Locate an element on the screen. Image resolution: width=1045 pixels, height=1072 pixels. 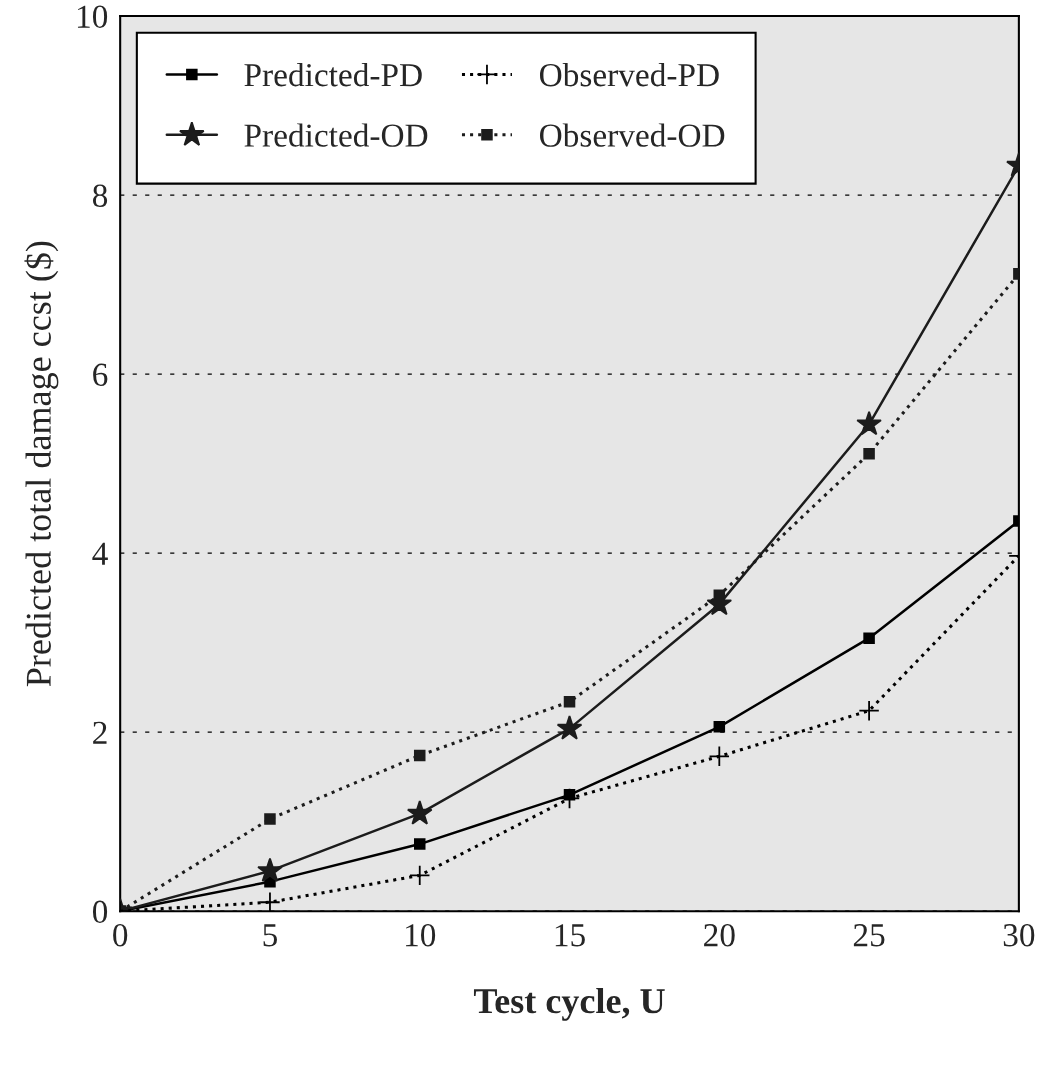
legend-label: Observed-OD is located at coordinates (632, 135).